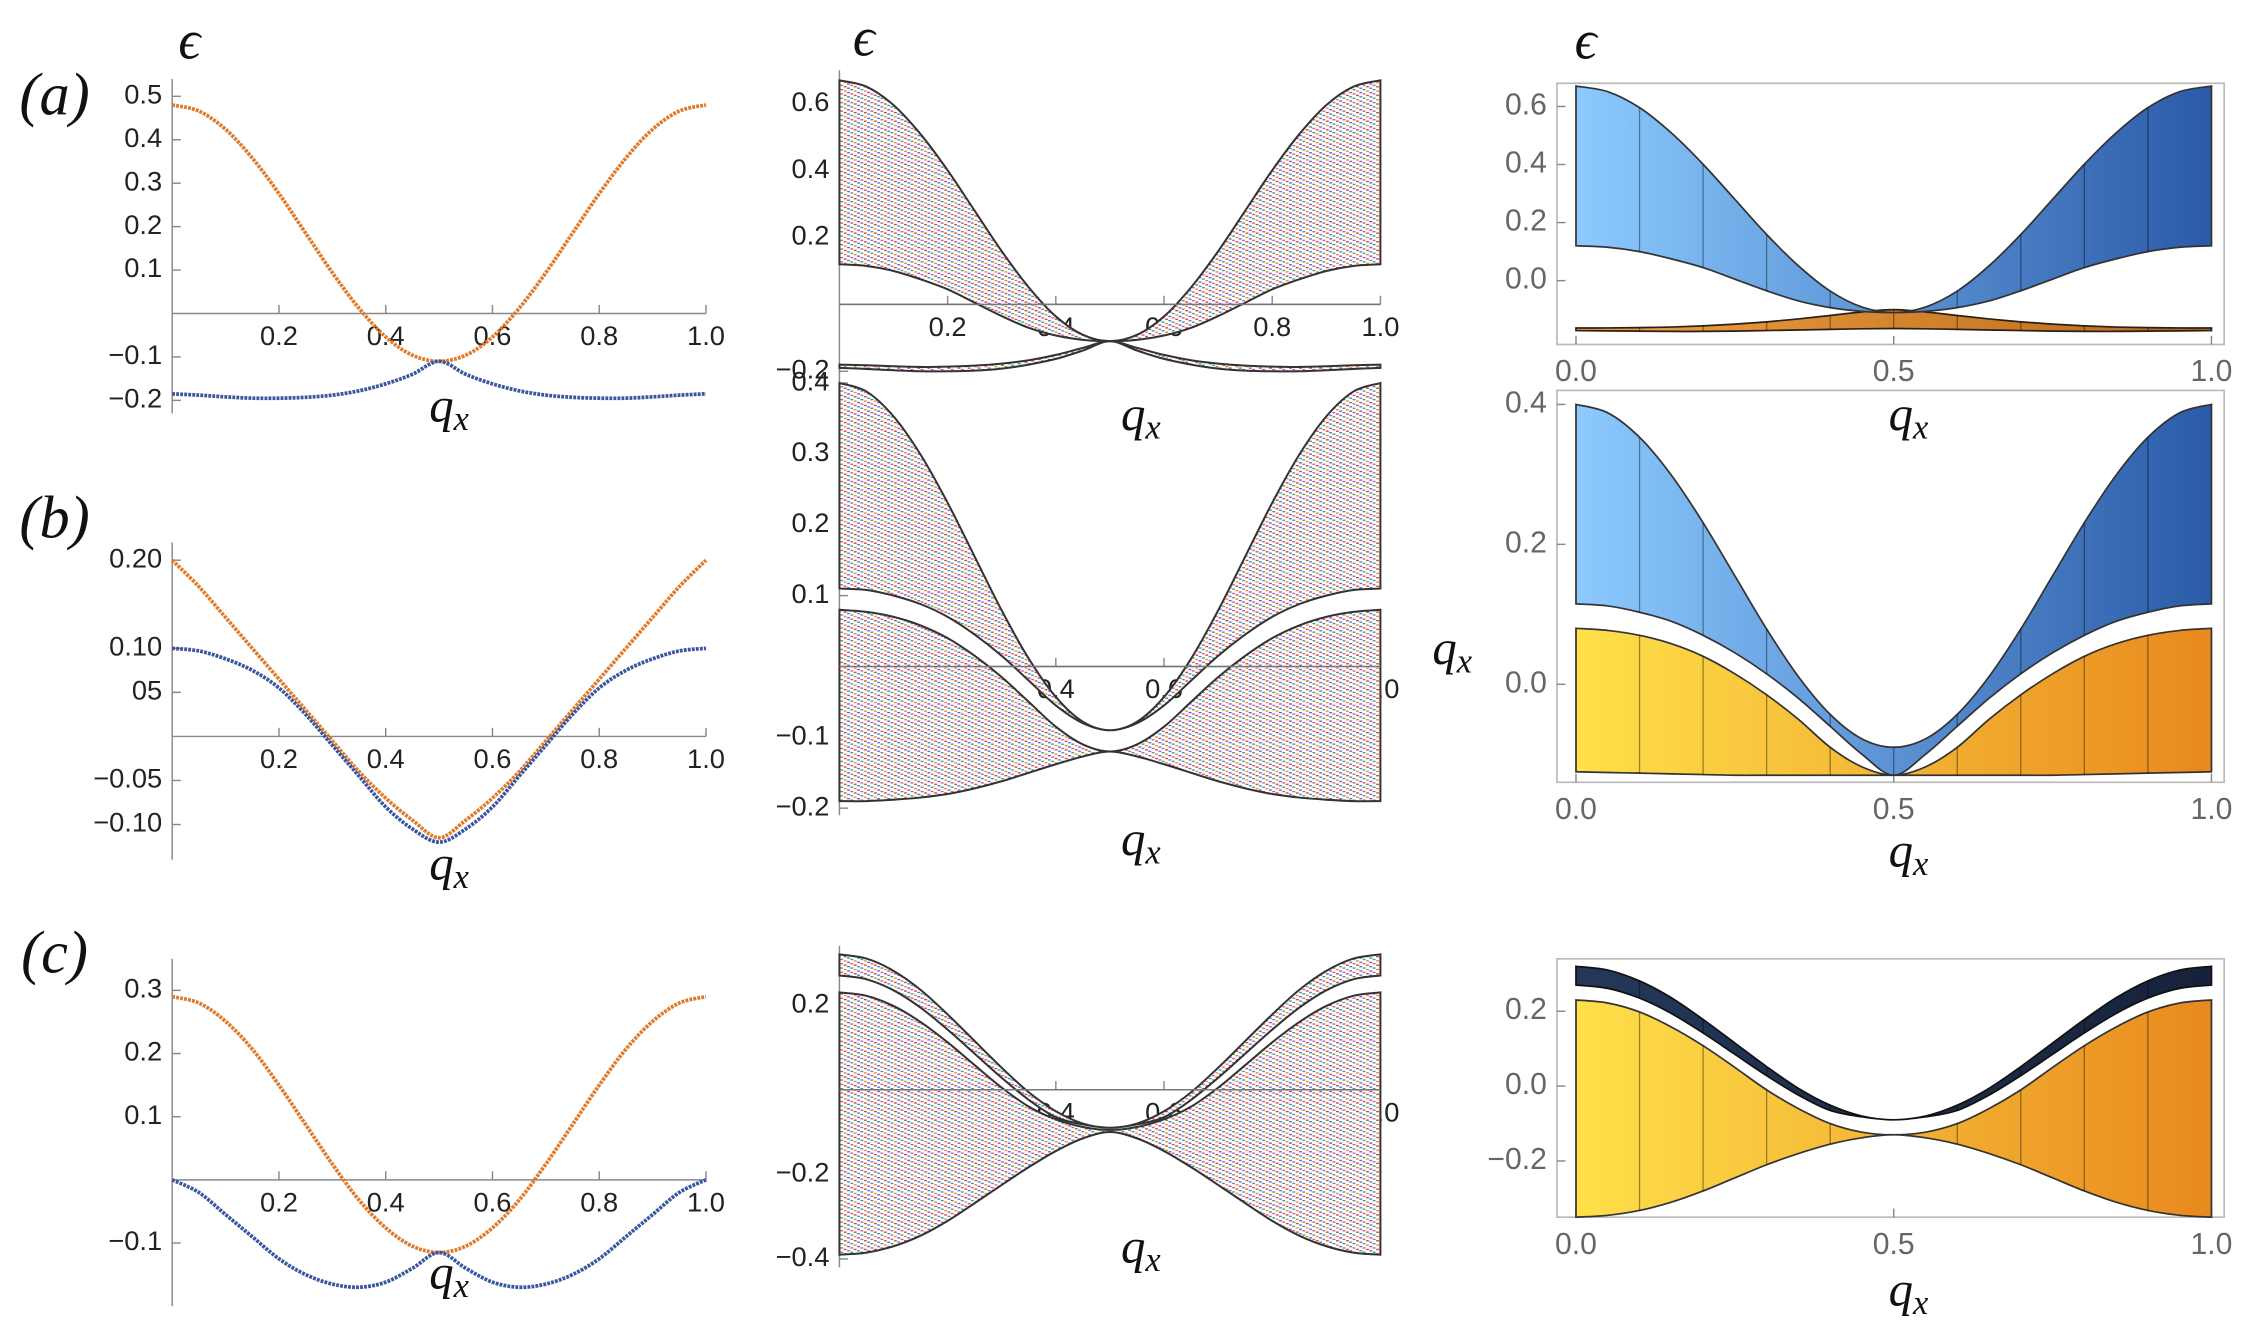 The height and width of the screenshot is (1332, 2250). I want to click on panel-label: (c), so click(54, 953).